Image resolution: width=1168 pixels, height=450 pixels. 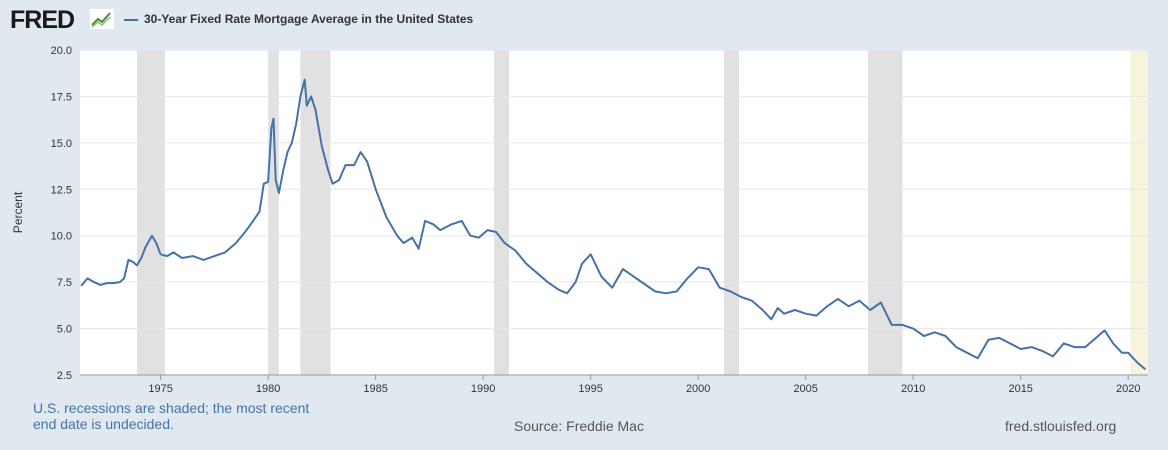 I want to click on y-tick-label-6: 17.5, so click(x=61, y=97).